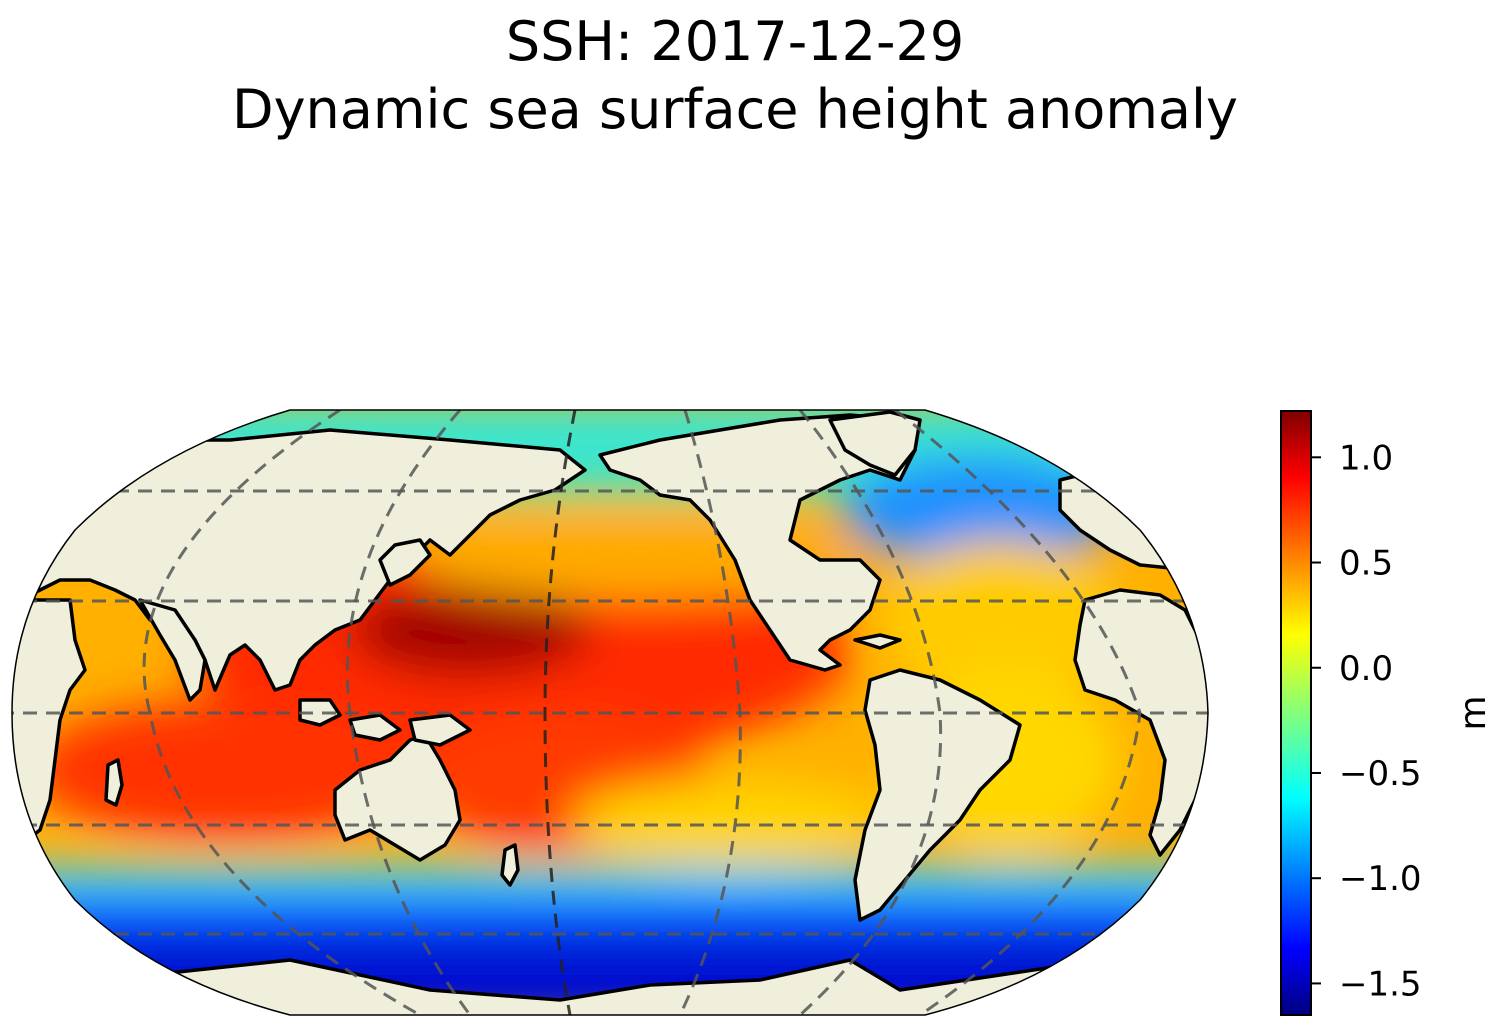 Image resolution: width=1511 pixels, height=1030 pixels. I want to click on map-title: SSH: 2017-12-29, so click(735, 41).